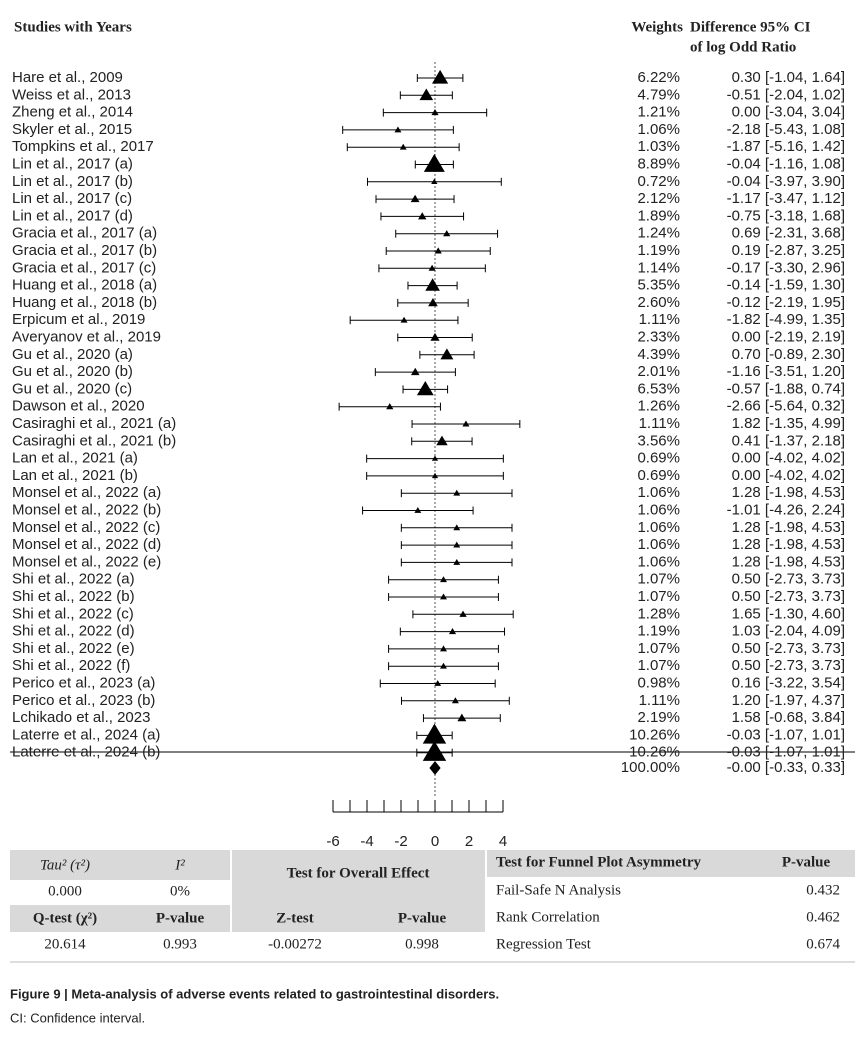  What do you see at coordinates (786, 285) in the screenshot?
I see `ci-label: -0.14 [-1.59, 1.30]` at bounding box center [786, 285].